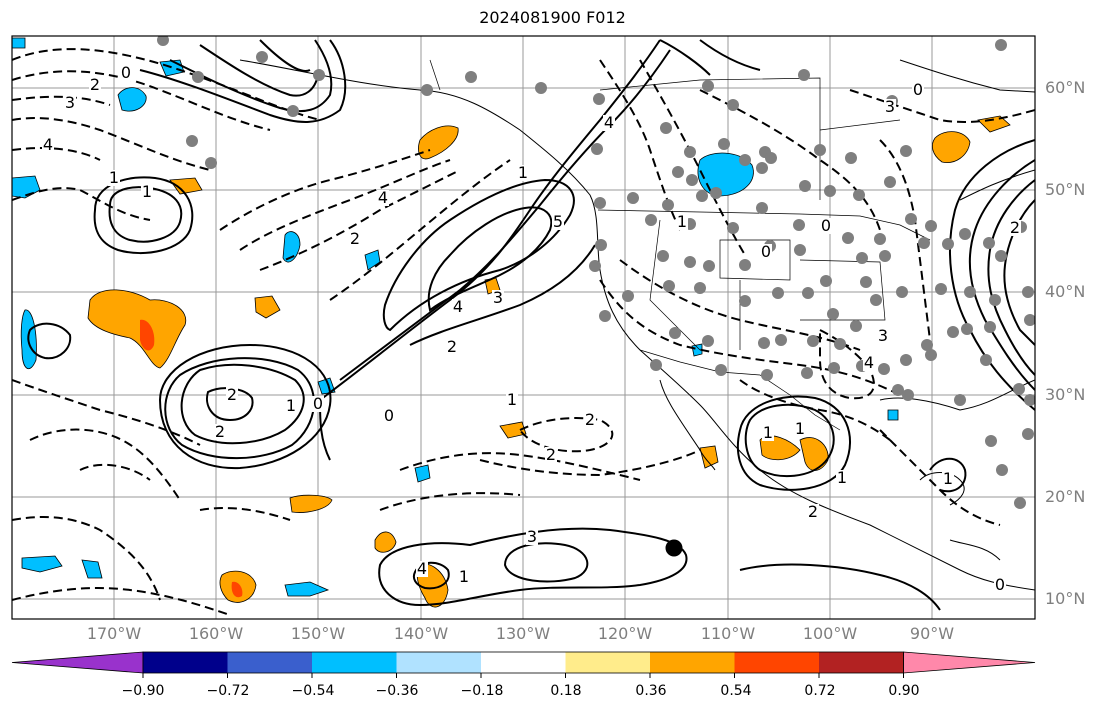 Image resolution: width=1105 pixels, height=712 pixels. What do you see at coordinates (674, 548) in the screenshot?
I see `black-dot-marker` at bounding box center [674, 548].